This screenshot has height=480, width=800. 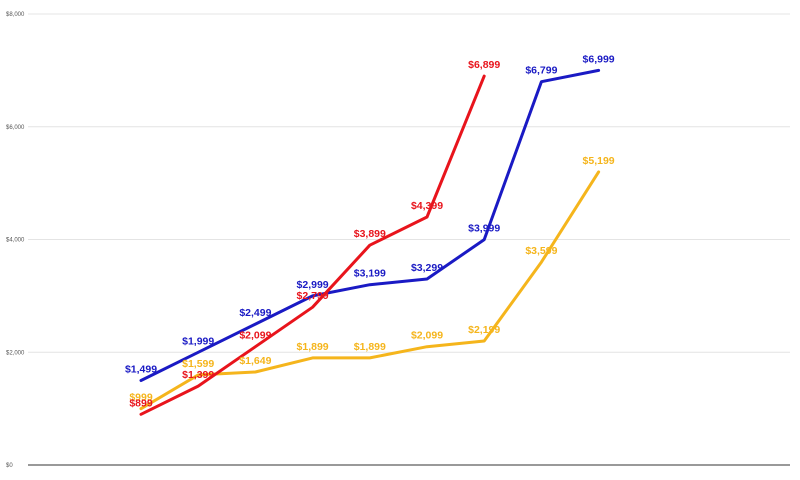 What do you see at coordinates (198, 375) in the screenshot?
I see `data-label: $1,399` at bounding box center [198, 375].